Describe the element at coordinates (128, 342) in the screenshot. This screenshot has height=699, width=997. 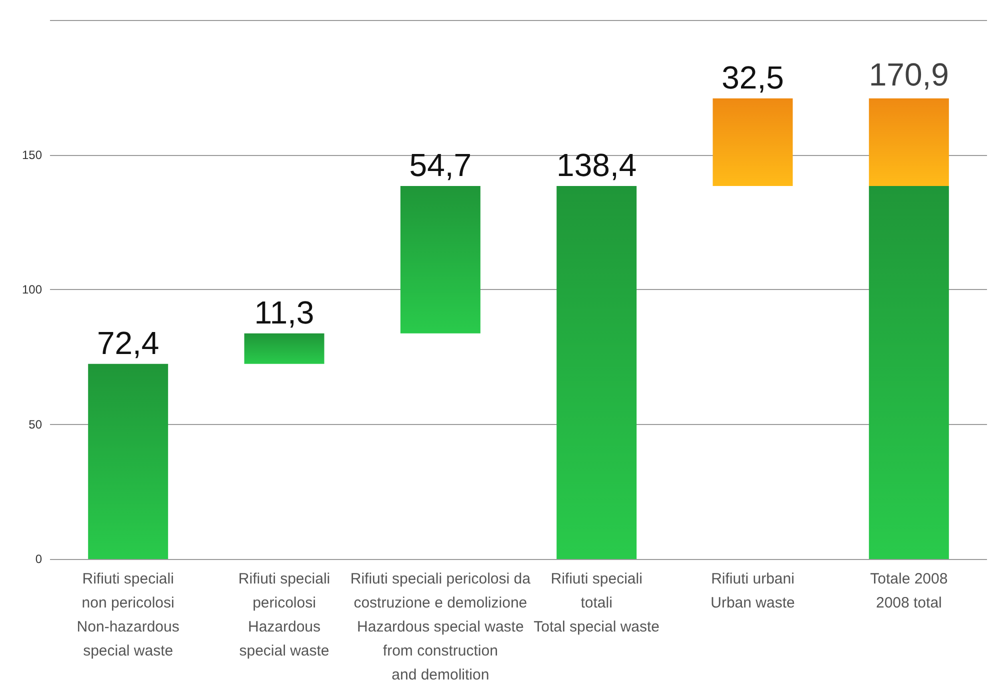
I see `data-label: 72,4` at that location.